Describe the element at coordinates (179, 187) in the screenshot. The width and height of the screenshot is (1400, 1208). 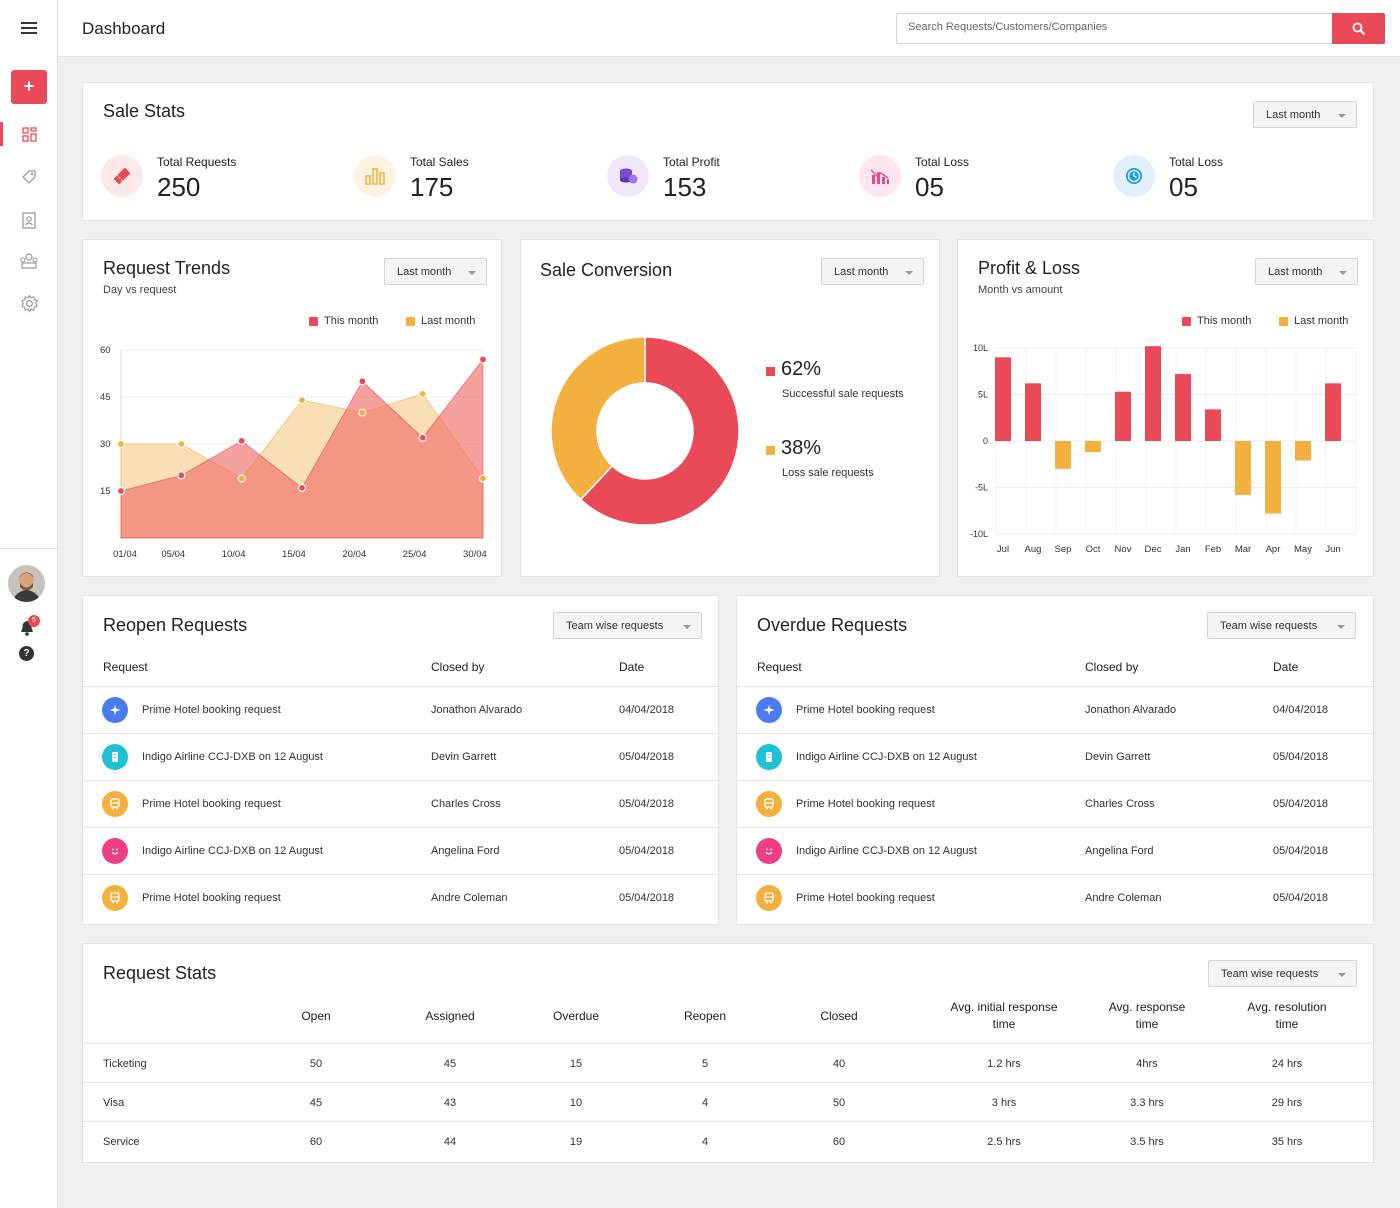
I see `stat-value: 250` at that location.